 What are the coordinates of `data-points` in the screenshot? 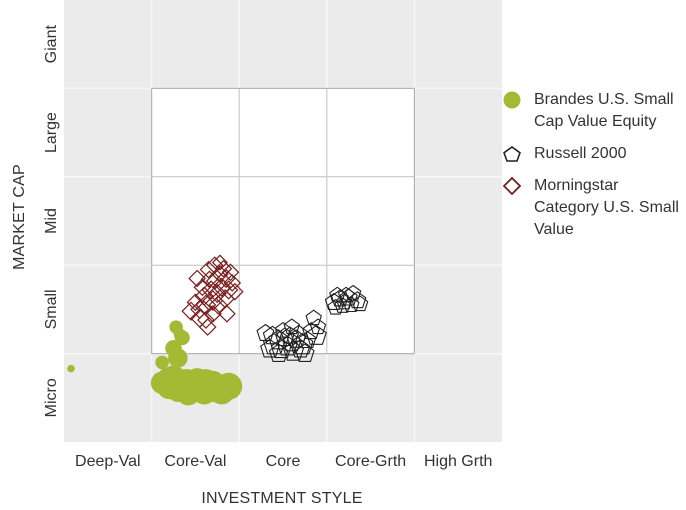 It's located at (218, 330).